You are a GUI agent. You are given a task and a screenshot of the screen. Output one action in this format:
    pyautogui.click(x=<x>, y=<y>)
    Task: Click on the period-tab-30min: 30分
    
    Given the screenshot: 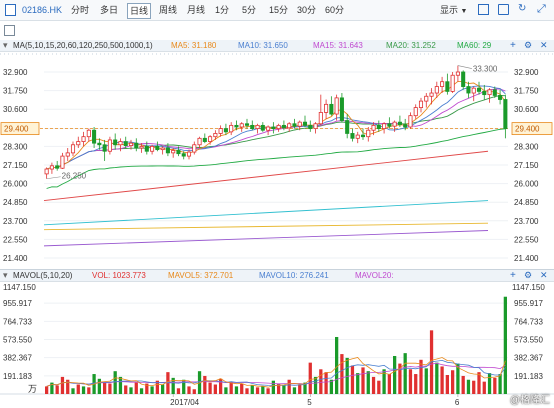 What is the action you would take?
    pyautogui.click(x=307, y=10)
    